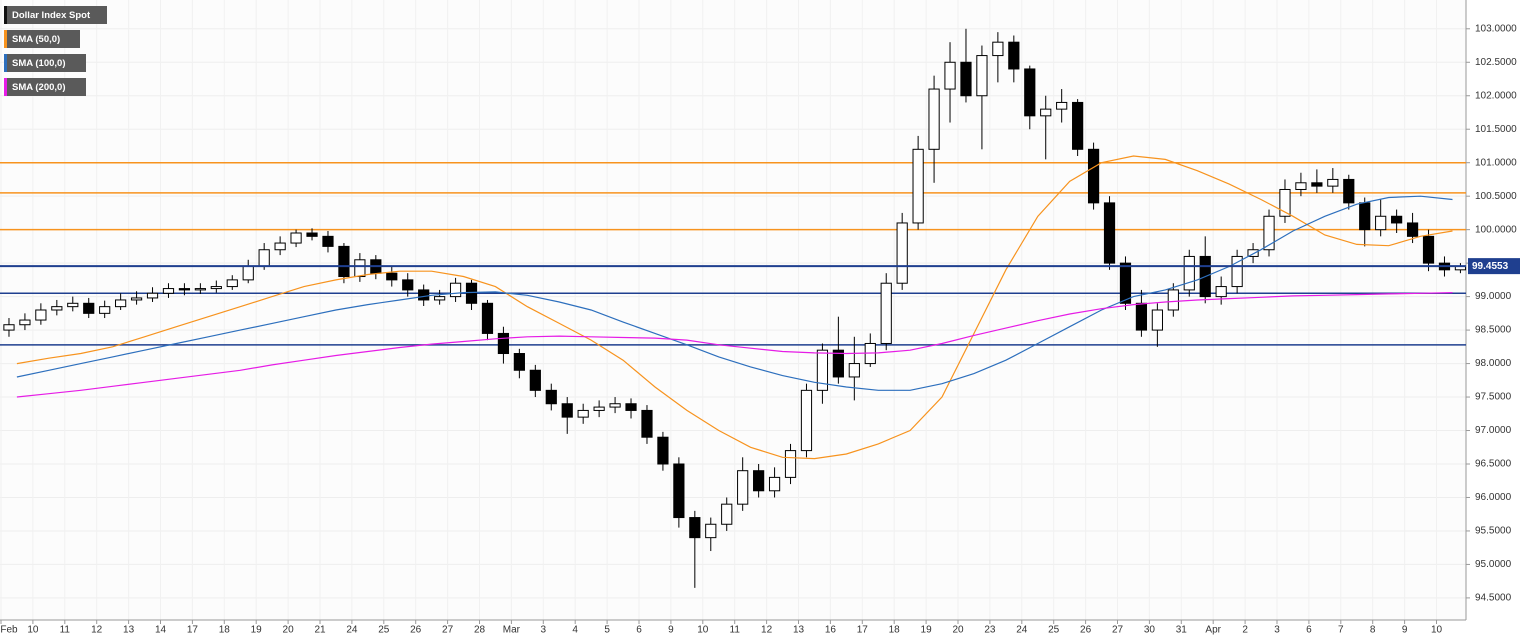 Image resolution: width=1536 pixels, height=641 pixels. What do you see at coordinates (1182, 630) in the screenshot?
I see `x-tick-label: 31` at bounding box center [1182, 630].